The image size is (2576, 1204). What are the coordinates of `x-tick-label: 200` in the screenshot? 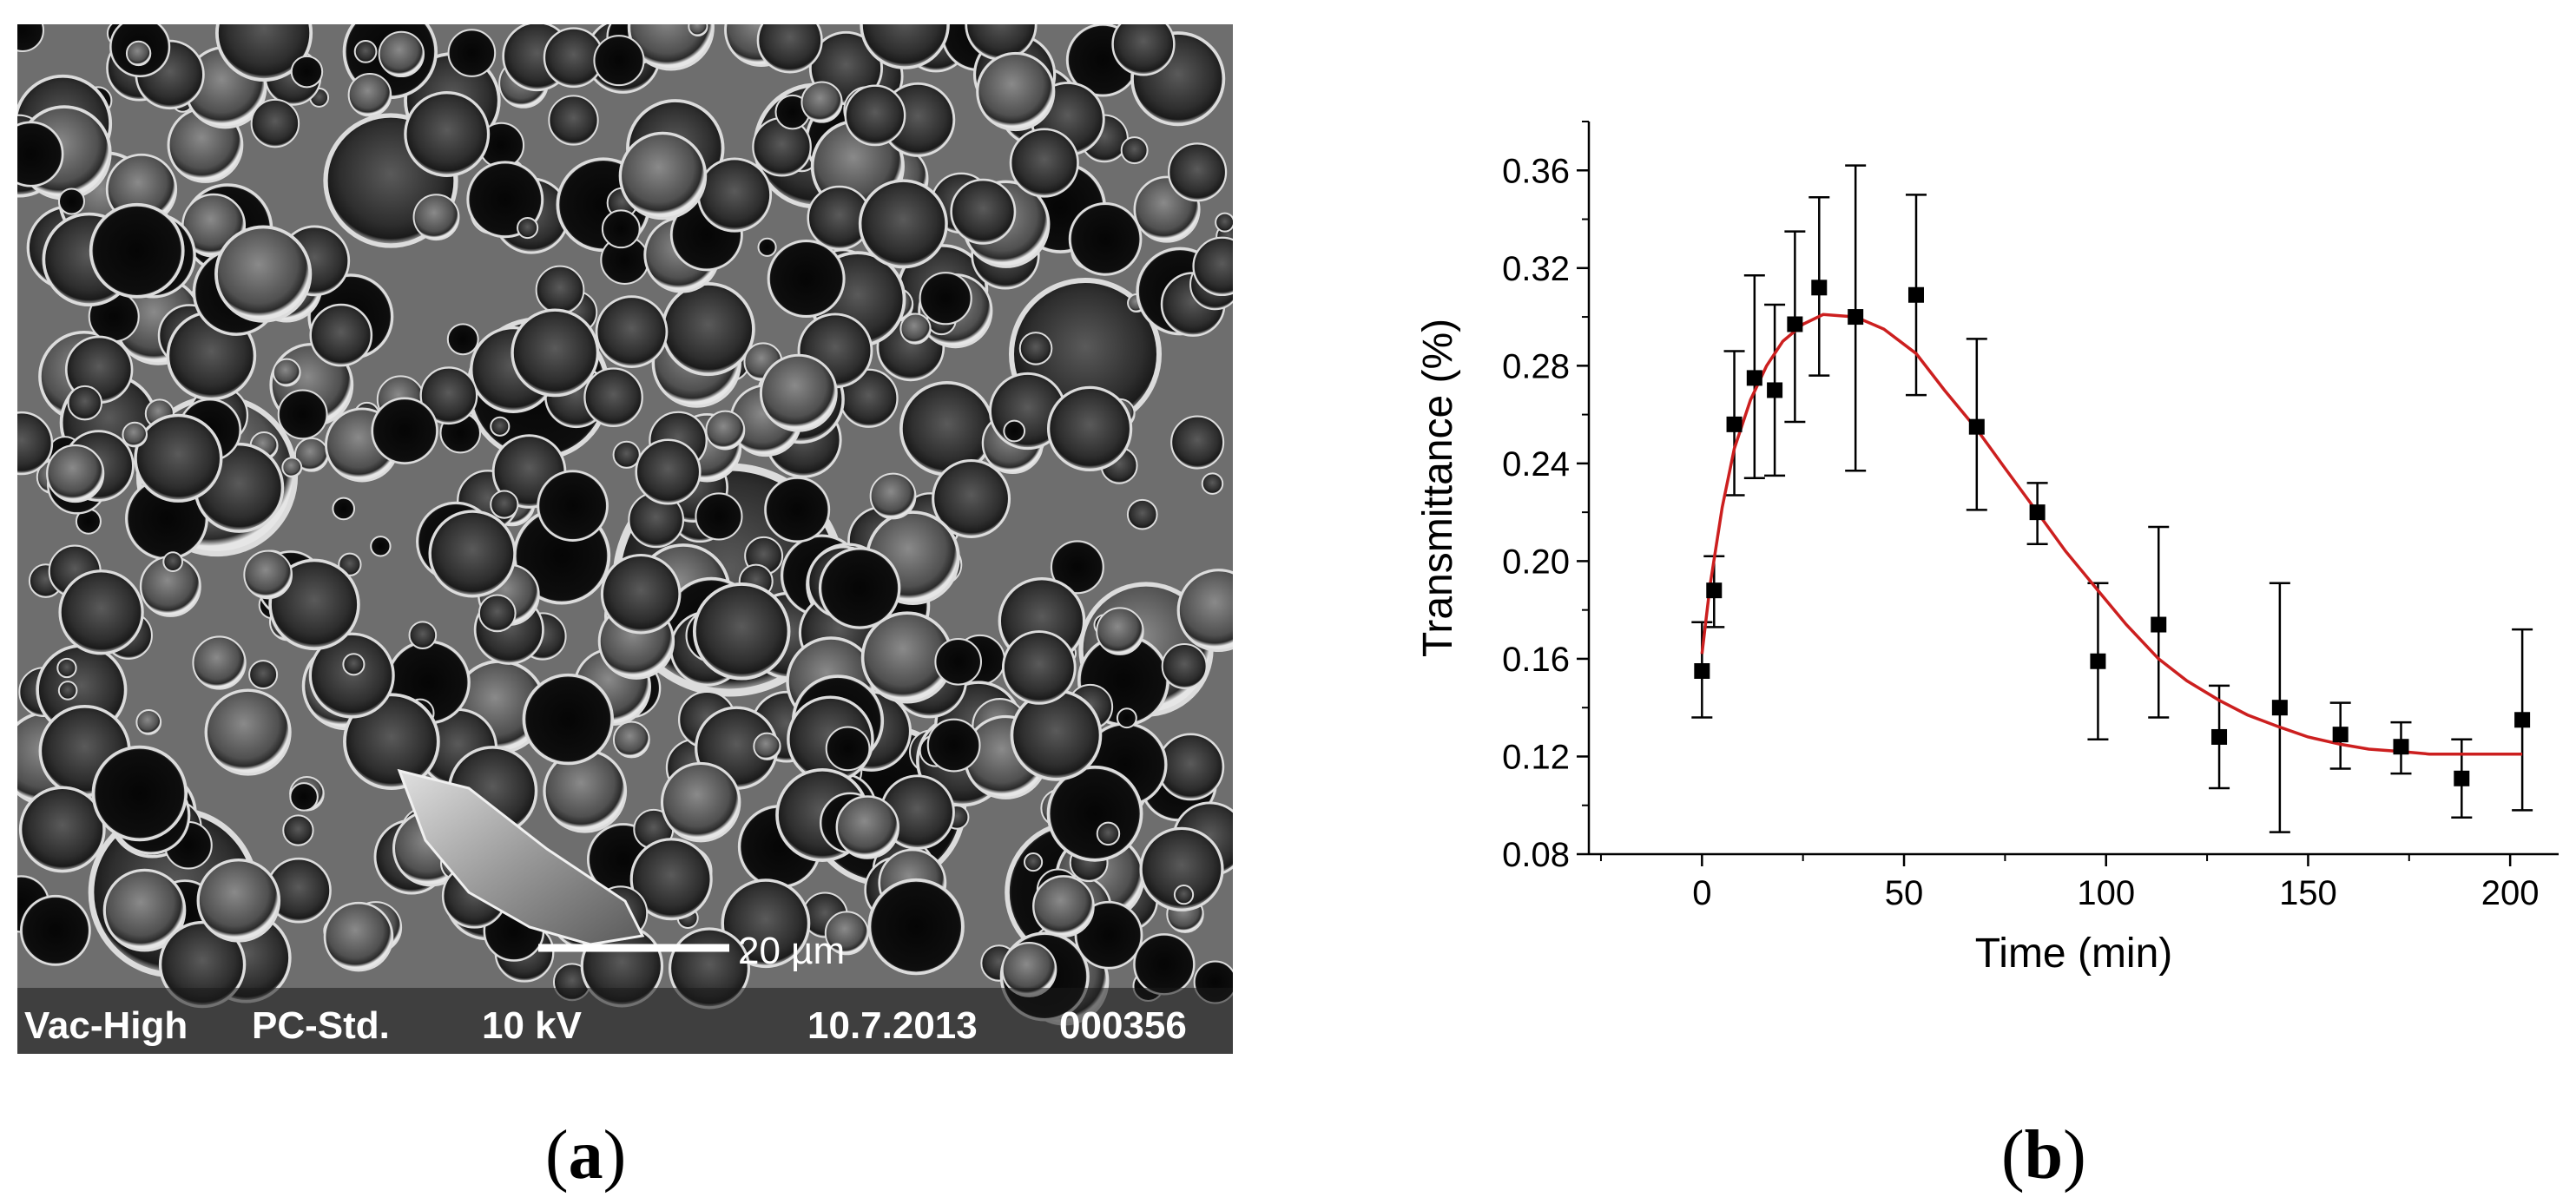 It's located at (2510, 893).